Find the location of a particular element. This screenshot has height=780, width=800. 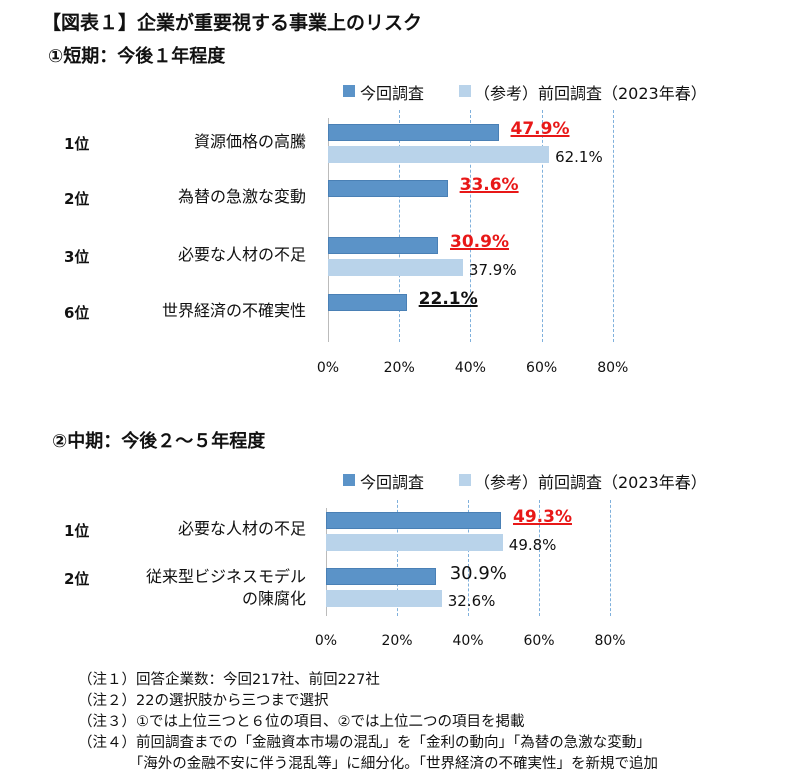

category-label-line: 資源価格の高騰 is located at coordinates (249, 141).